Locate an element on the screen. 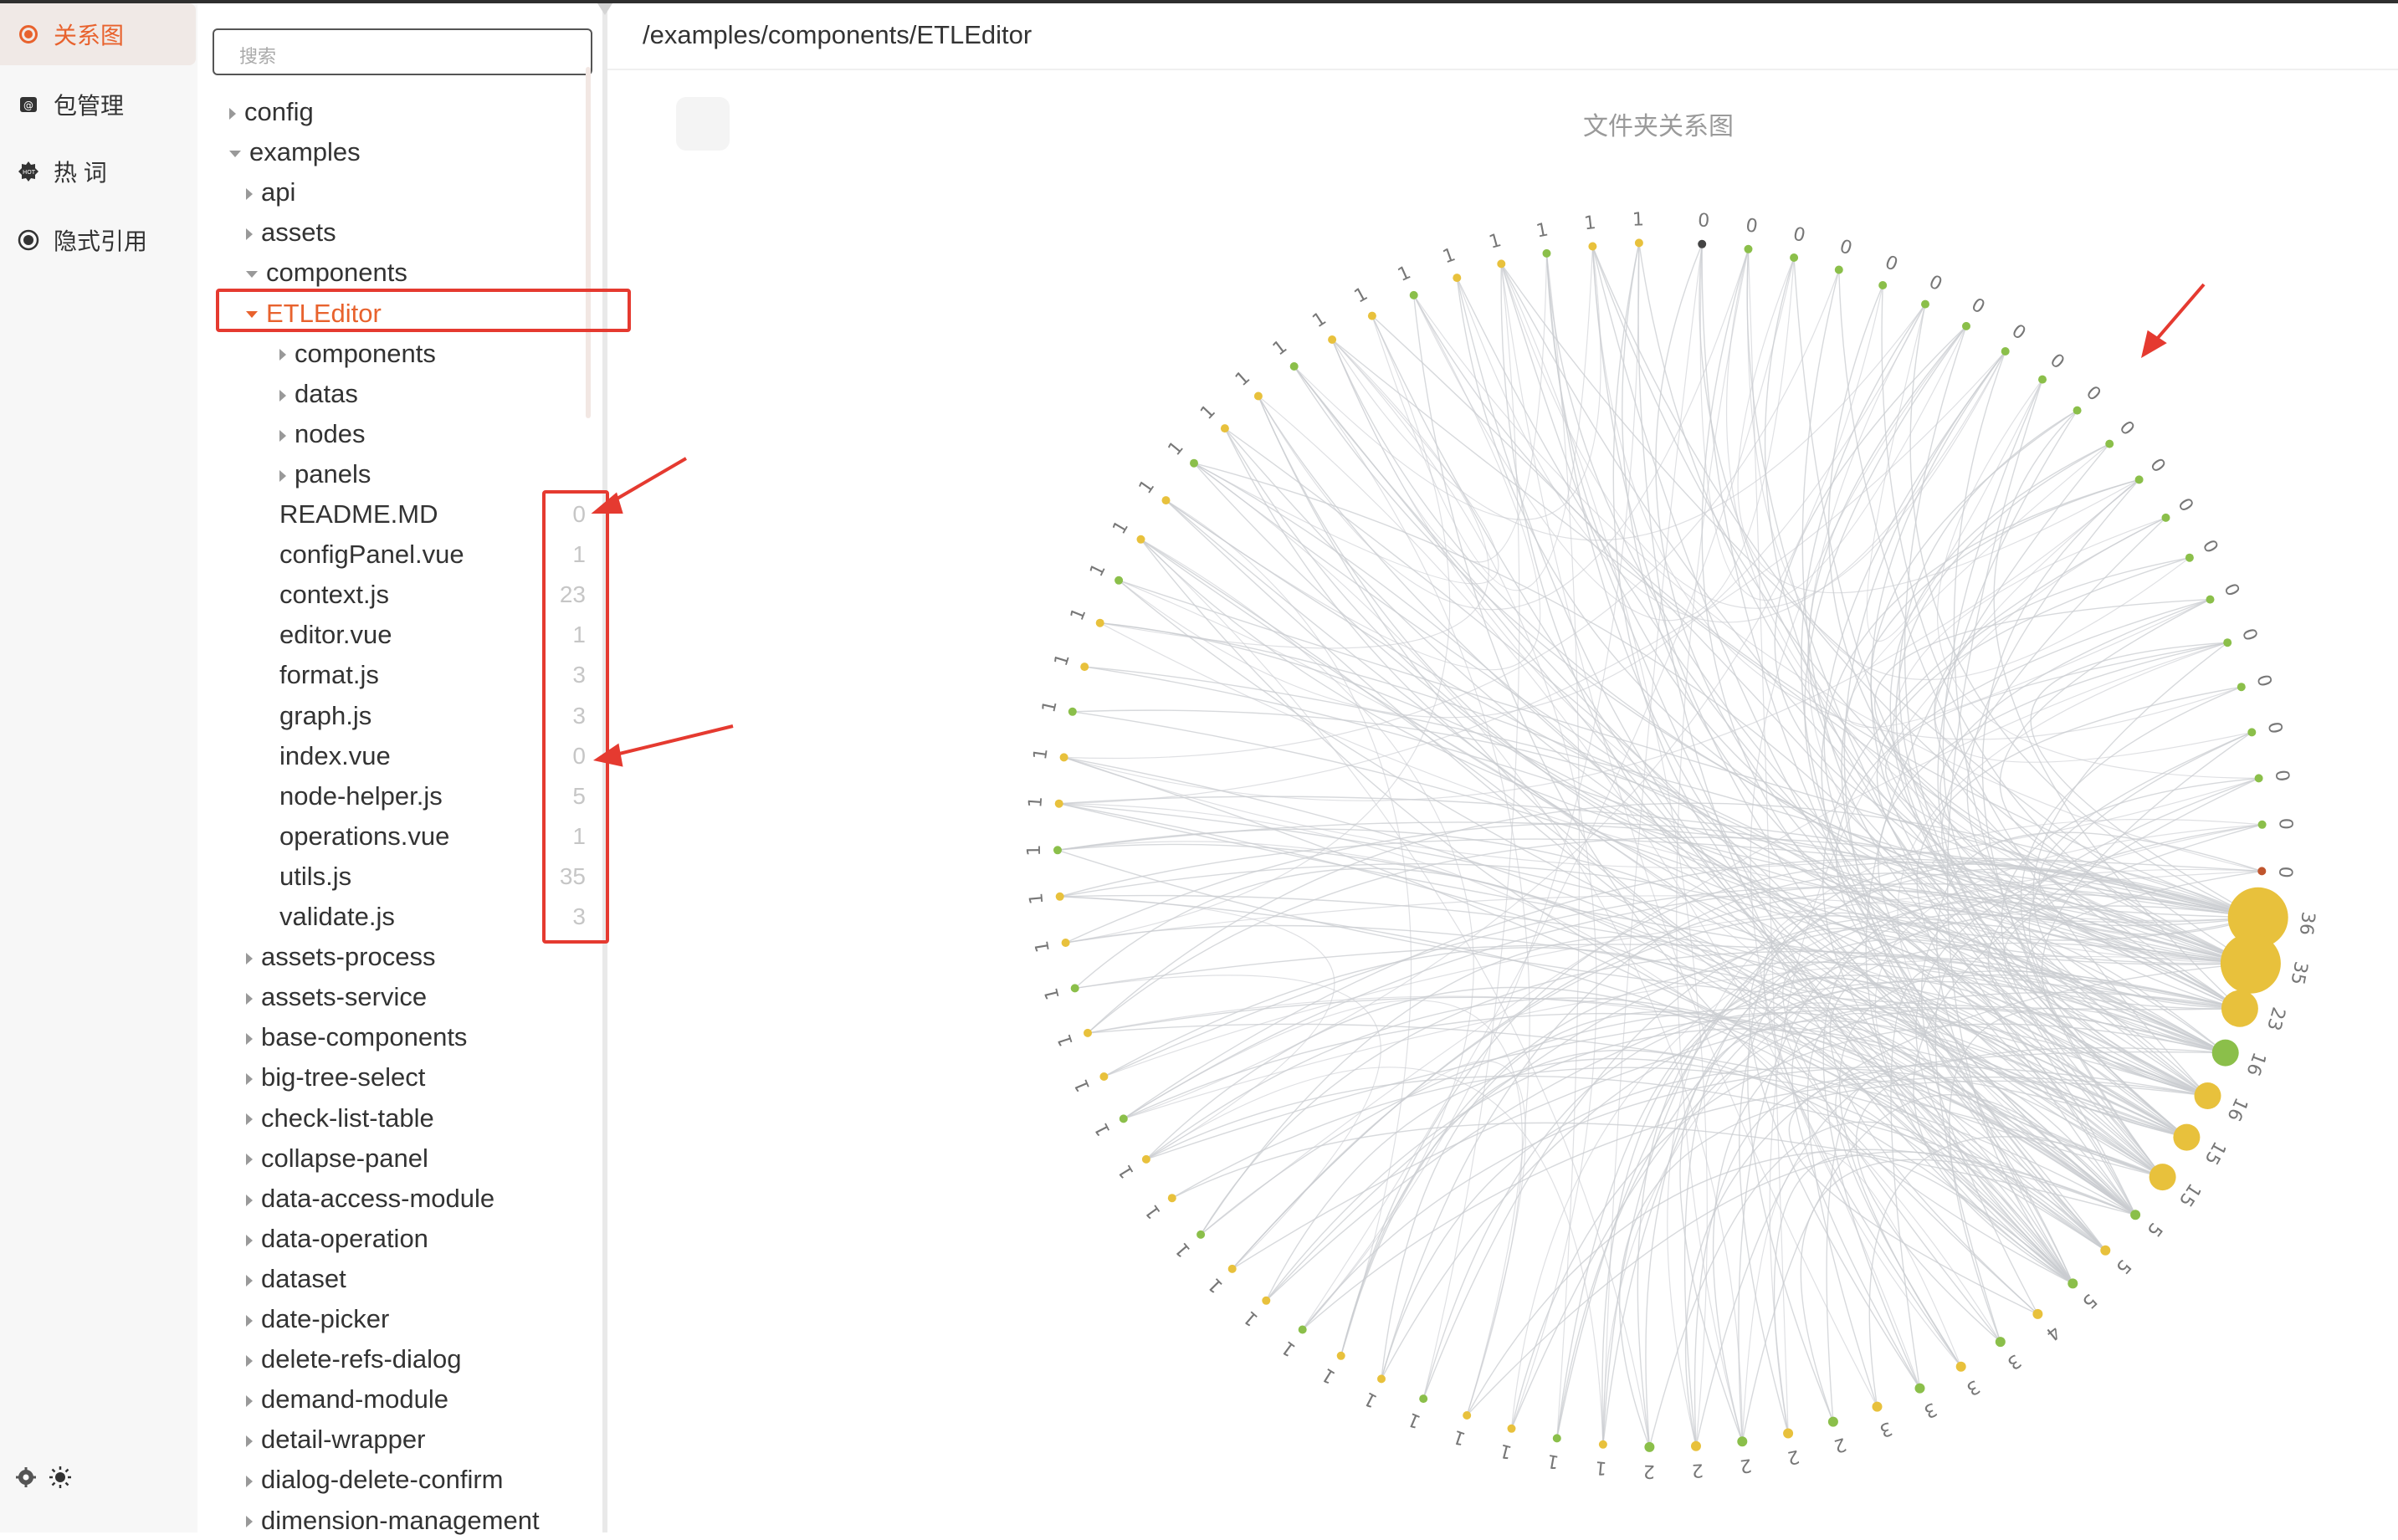  tree-file-item: validate.js is located at coordinates (337, 917).